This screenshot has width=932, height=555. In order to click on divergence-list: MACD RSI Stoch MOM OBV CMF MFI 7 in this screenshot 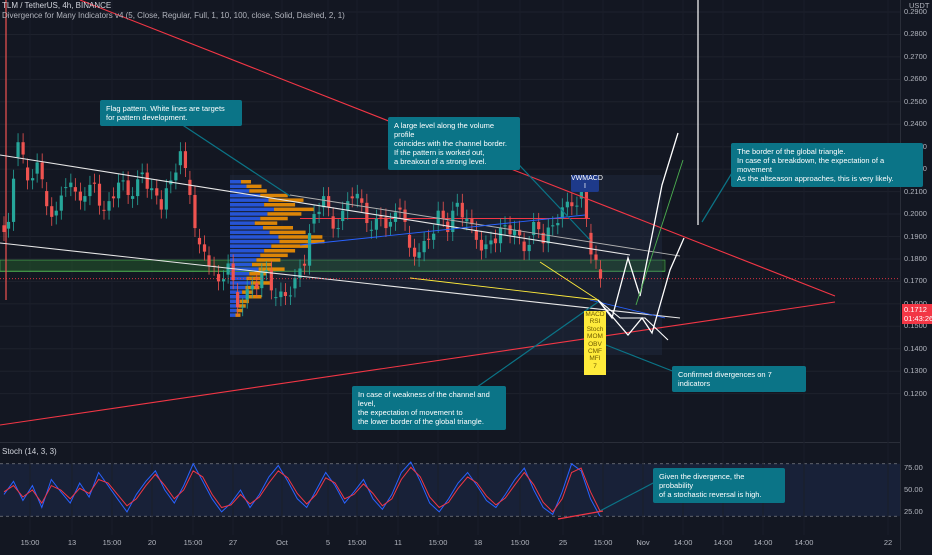, I will do `click(595, 343)`.